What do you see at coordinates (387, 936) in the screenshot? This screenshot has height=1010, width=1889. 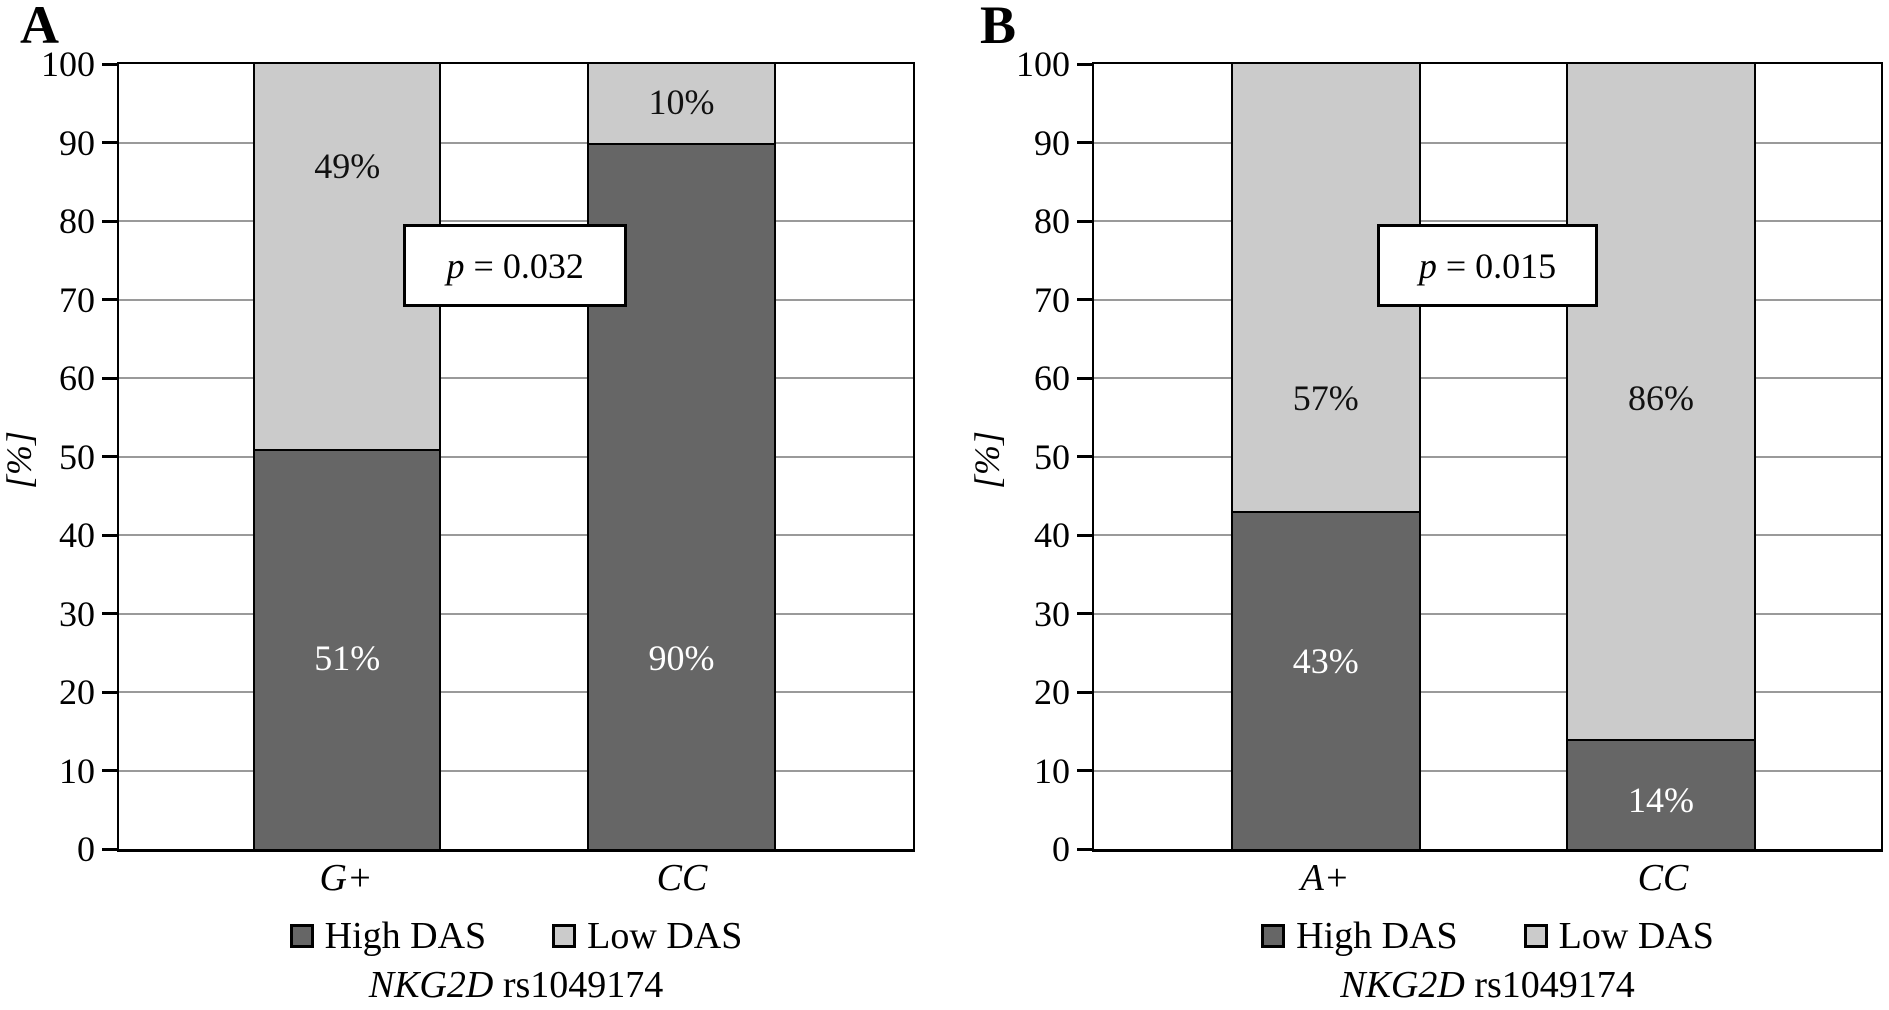 I see `legend-item-high-das: High DAS` at bounding box center [387, 936].